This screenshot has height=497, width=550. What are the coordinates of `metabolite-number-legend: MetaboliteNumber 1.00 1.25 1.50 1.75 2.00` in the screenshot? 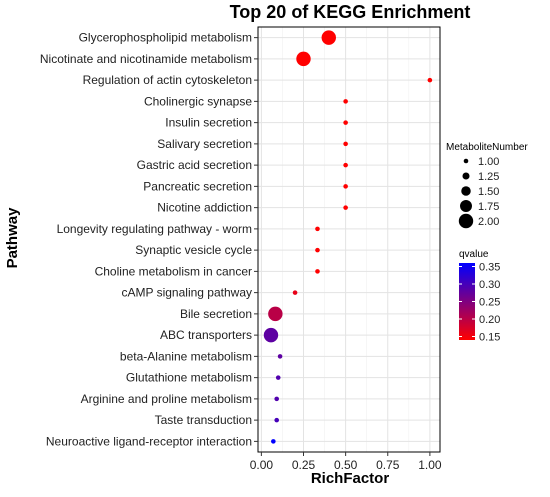 It's located at (487, 185).